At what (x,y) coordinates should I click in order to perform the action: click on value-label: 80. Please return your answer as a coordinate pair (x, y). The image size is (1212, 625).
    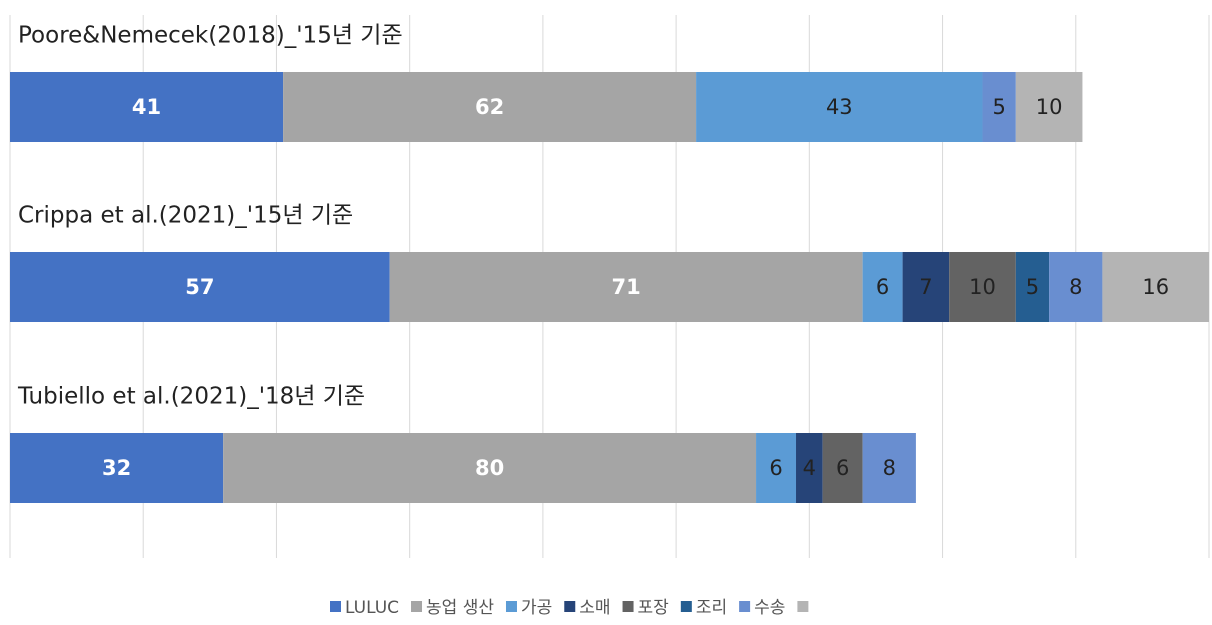
    Looking at the image, I should click on (489, 468).